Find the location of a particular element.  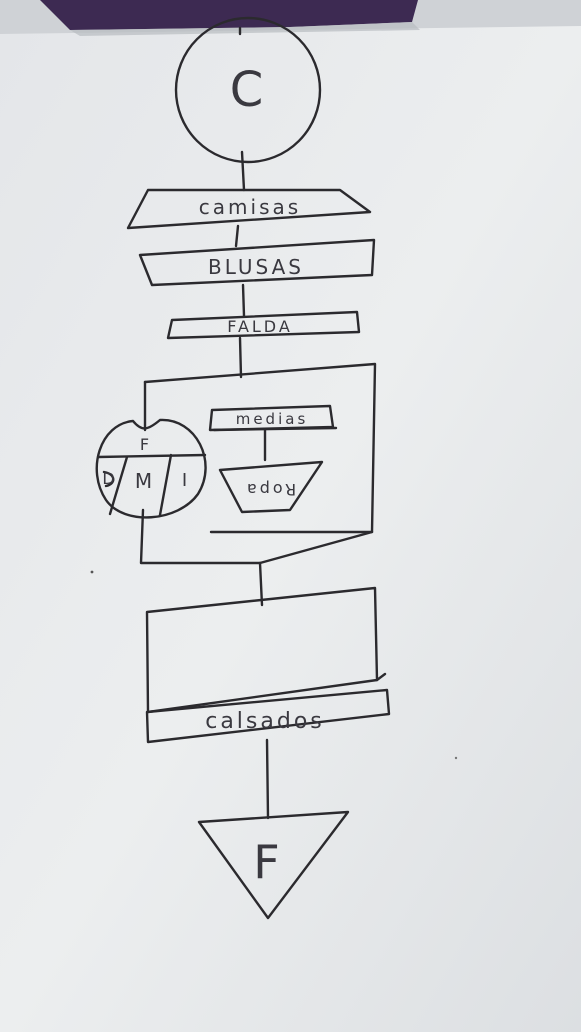

loop-block is located at coordinates (258, 463).